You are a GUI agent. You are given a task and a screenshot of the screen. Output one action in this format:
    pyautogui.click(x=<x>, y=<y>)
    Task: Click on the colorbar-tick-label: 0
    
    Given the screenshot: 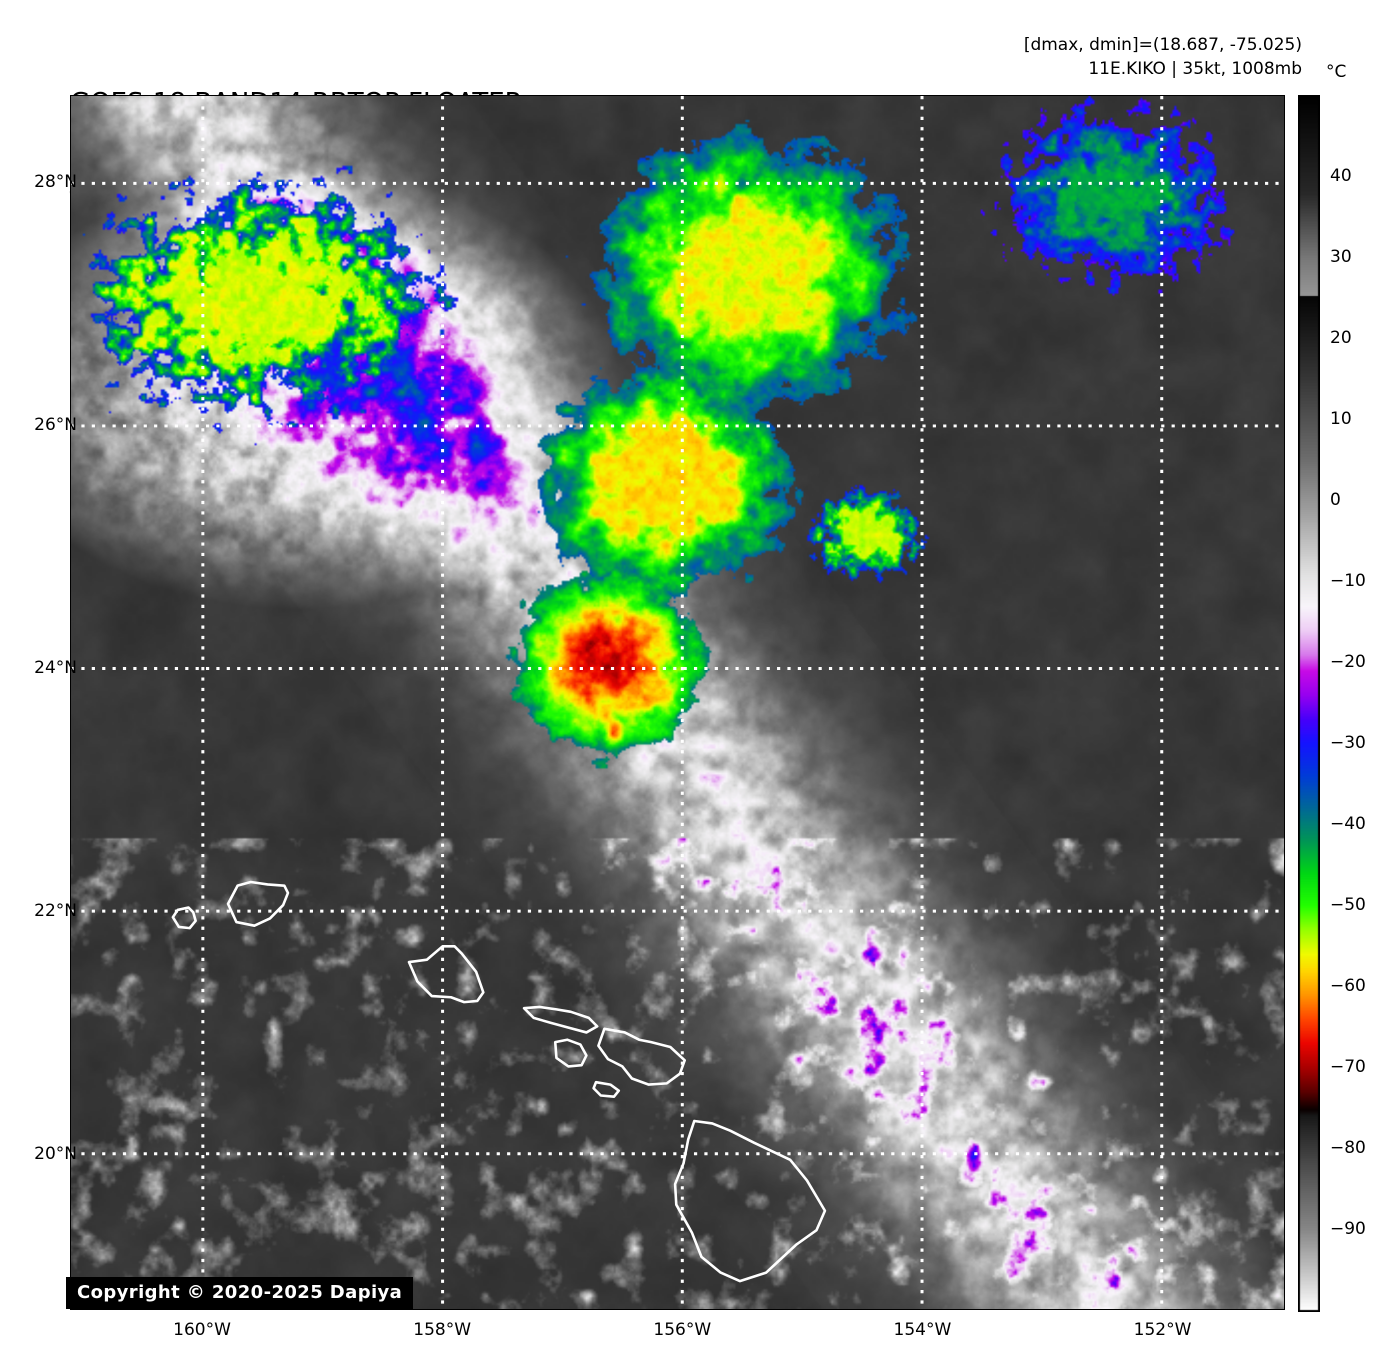 What is the action you would take?
    pyautogui.click(x=1335, y=500)
    